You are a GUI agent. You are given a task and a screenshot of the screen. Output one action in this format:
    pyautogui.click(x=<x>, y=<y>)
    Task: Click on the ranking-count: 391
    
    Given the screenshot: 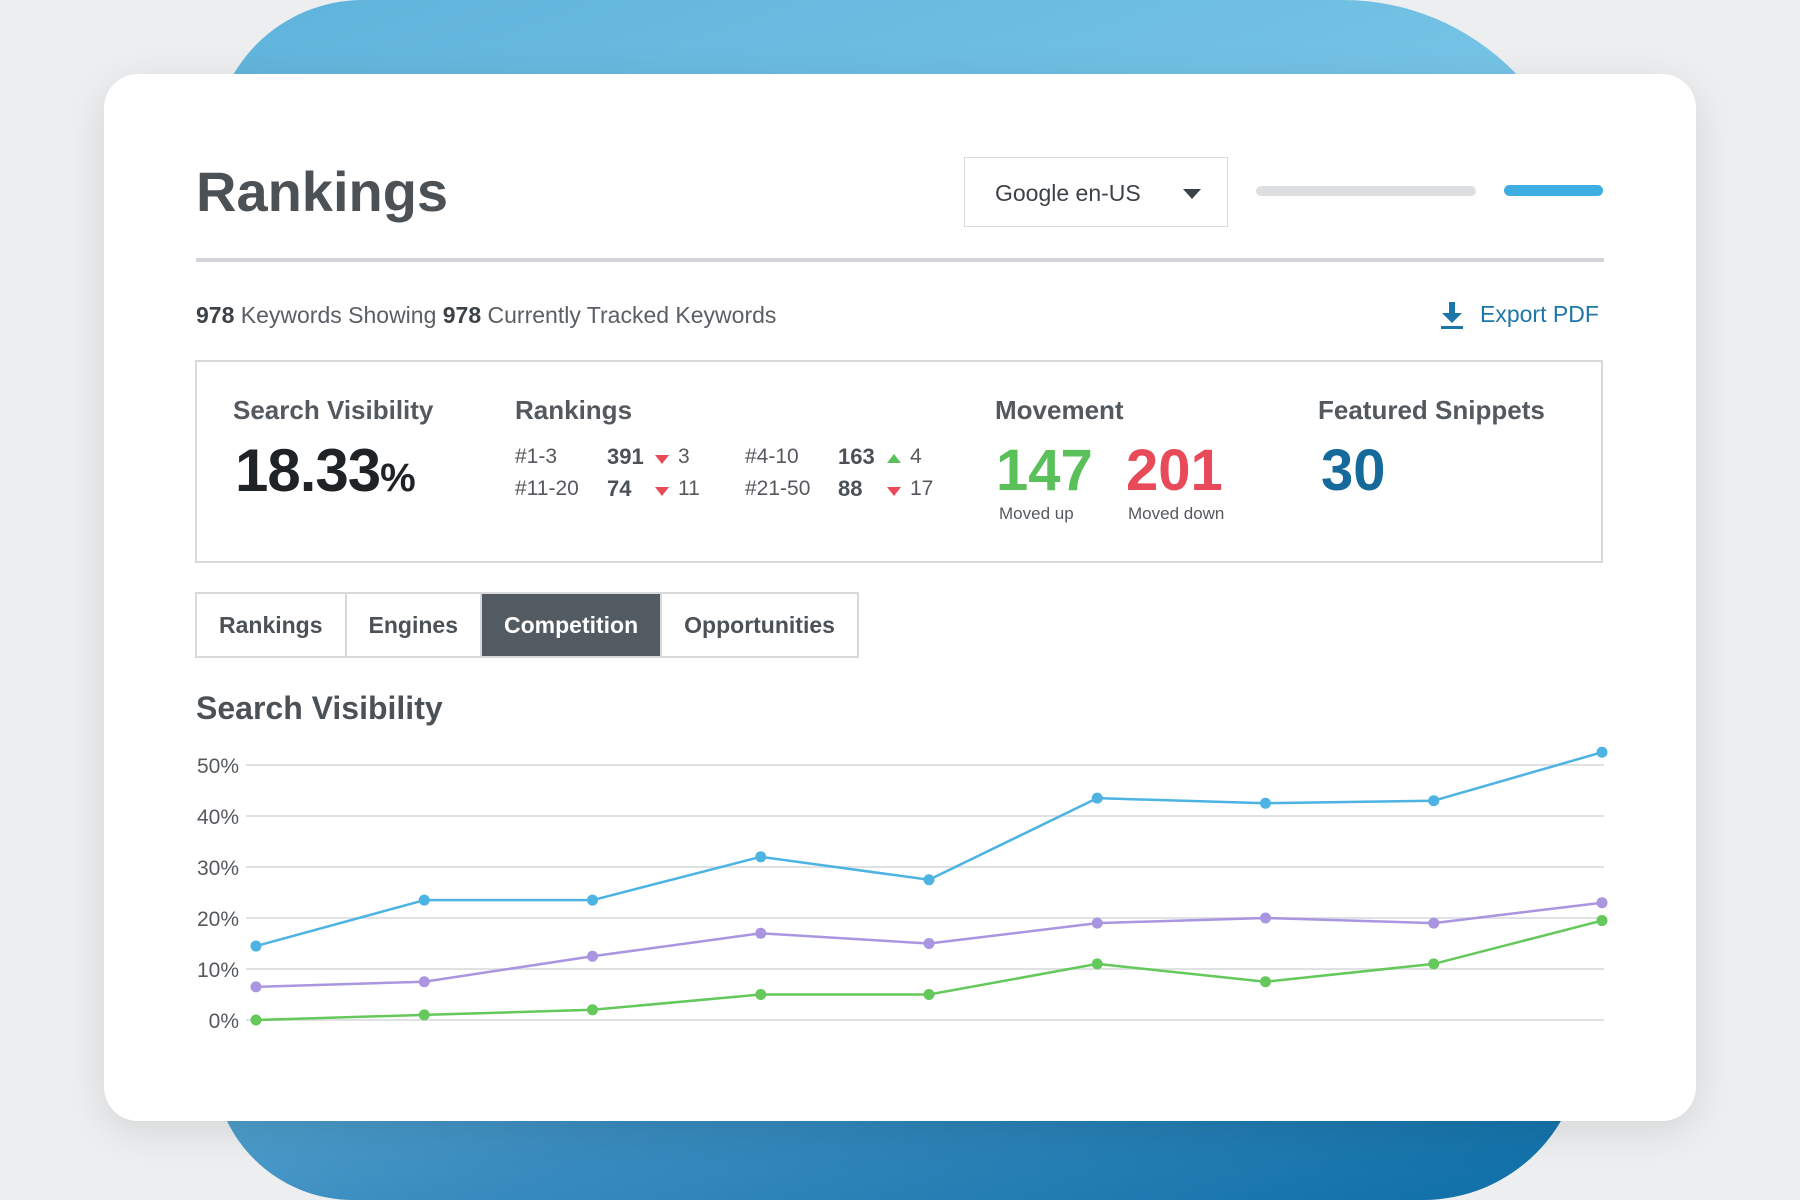 What is the action you would take?
    pyautogui.click(x=625, y=456)
    